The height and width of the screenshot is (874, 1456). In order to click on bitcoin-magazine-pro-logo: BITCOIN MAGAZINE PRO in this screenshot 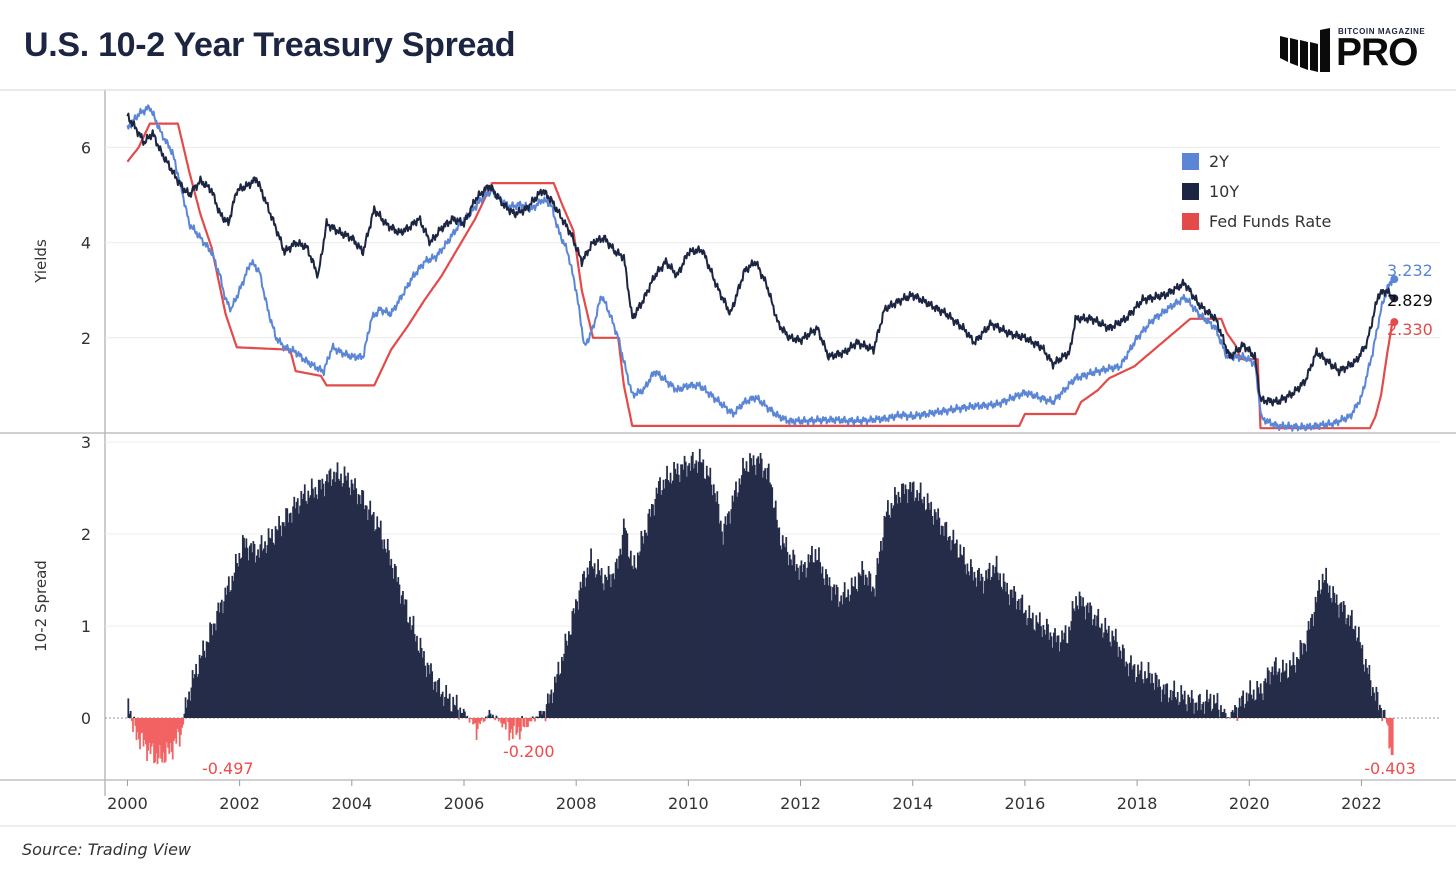, I will do `click(1362, 50)`.